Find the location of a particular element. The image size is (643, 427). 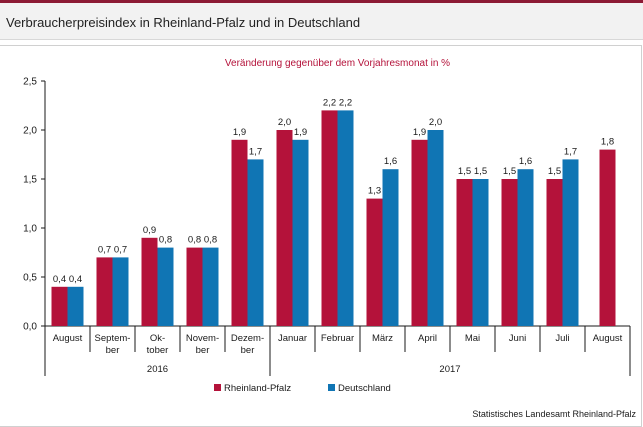

year-label: 2017 is located at coordinates (449, 369).